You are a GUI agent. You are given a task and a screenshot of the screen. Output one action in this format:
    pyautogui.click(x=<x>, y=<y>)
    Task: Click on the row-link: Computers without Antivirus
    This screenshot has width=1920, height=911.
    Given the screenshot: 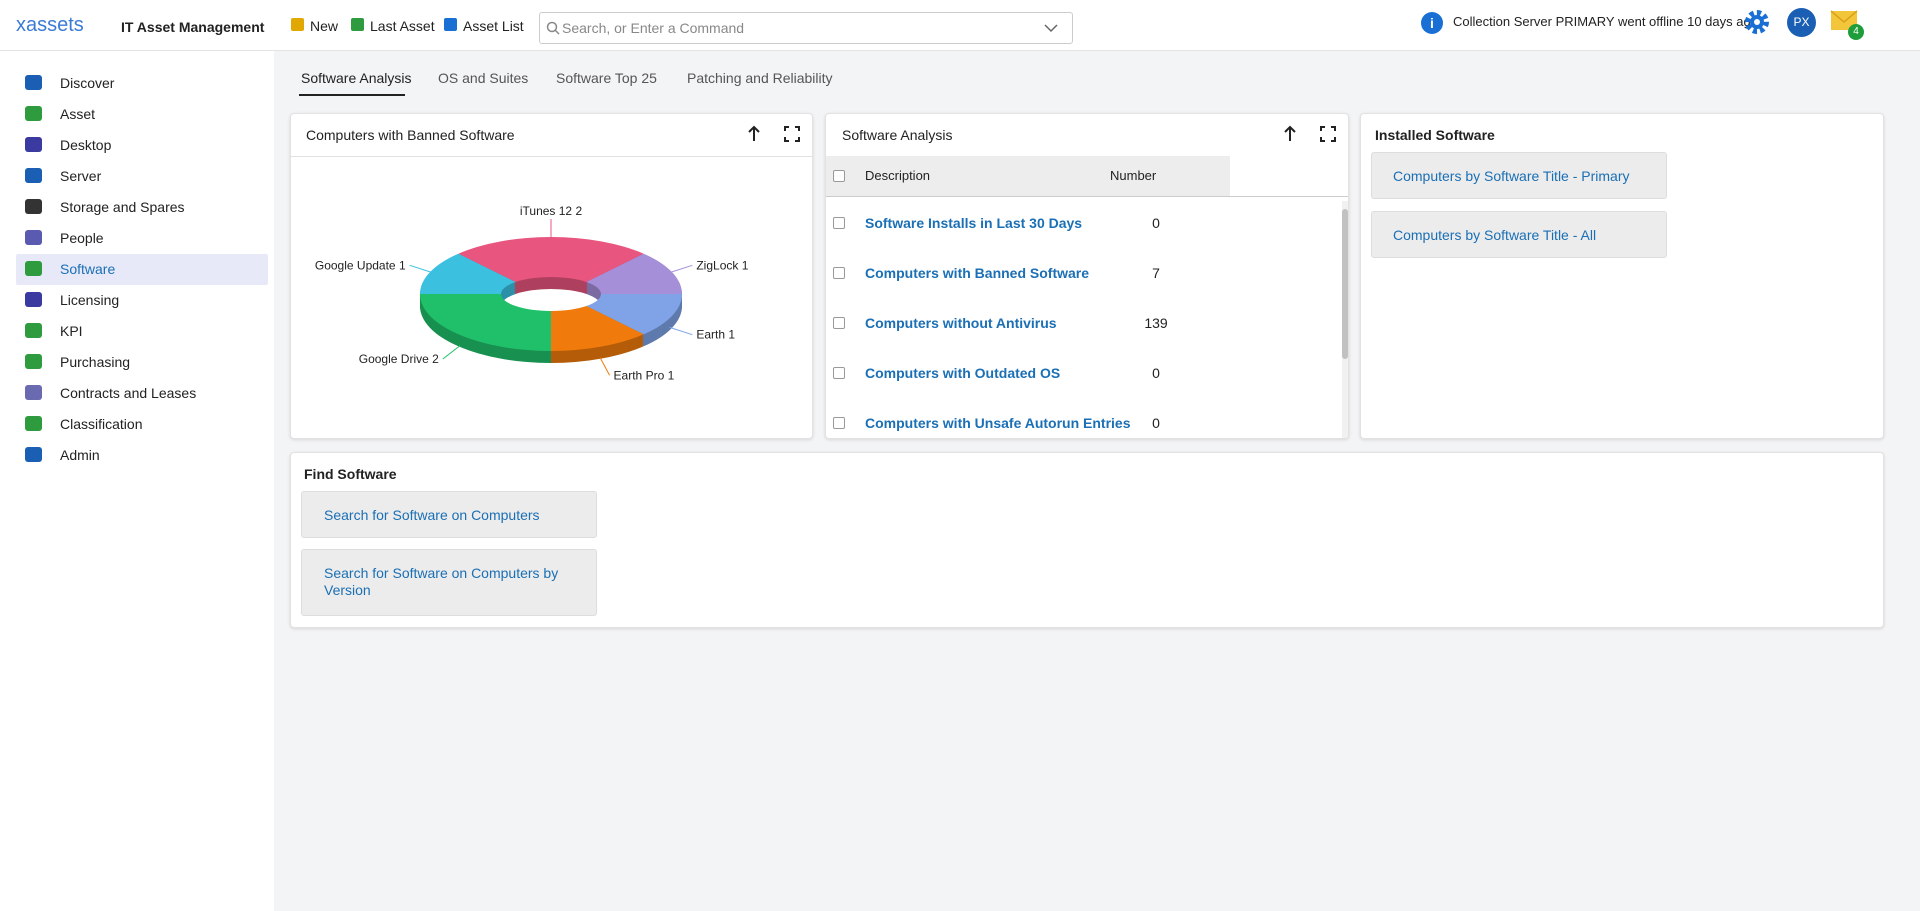 What is the action you would take?
    pyautogui.click(x=961, y=323)
    